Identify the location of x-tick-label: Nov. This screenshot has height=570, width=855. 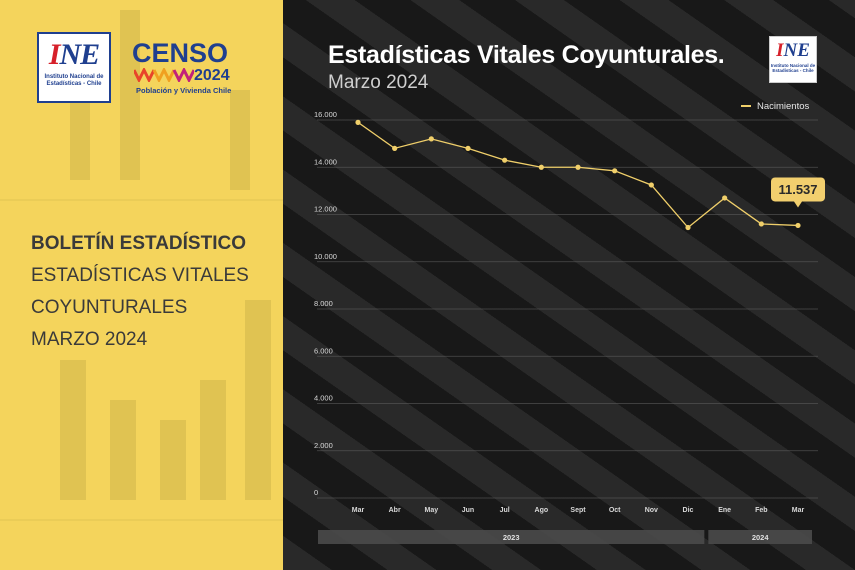
(651, 510).